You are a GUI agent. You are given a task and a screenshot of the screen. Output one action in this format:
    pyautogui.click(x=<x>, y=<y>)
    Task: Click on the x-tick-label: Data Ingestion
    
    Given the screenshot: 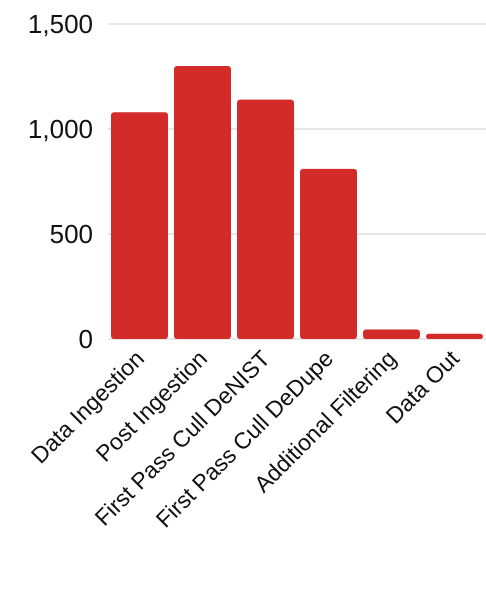 What is the action you would take?
    pyautogui.click(x=87, y=406)
    